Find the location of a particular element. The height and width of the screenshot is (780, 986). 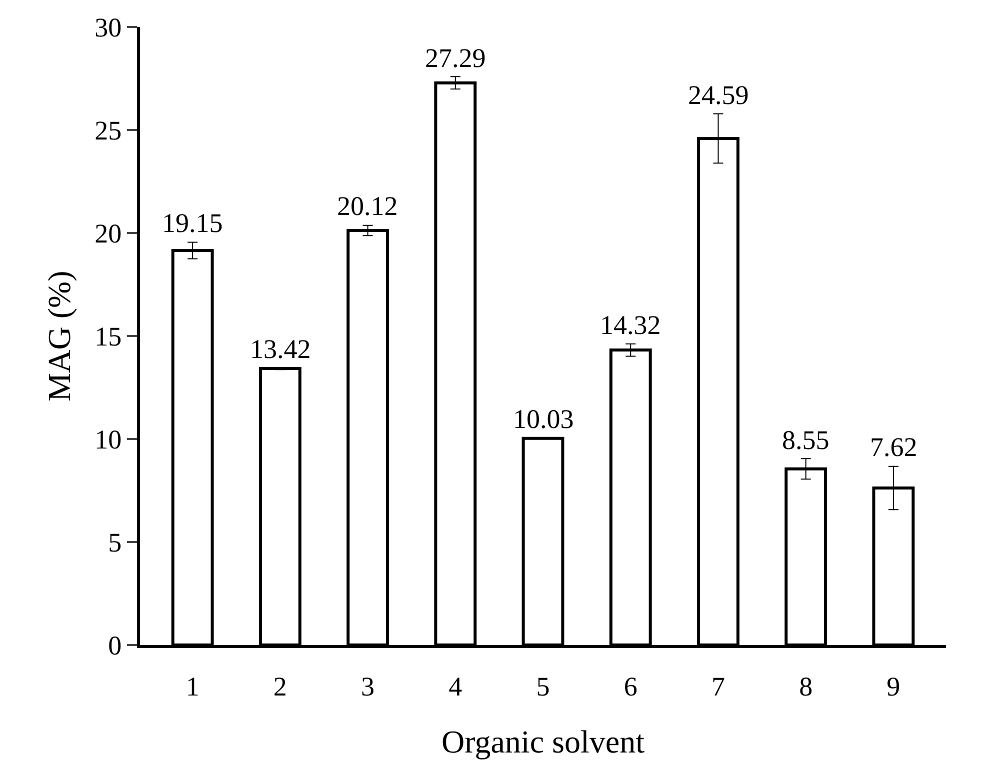

y-tick-label: 0 is located at coordinates (115, 645).